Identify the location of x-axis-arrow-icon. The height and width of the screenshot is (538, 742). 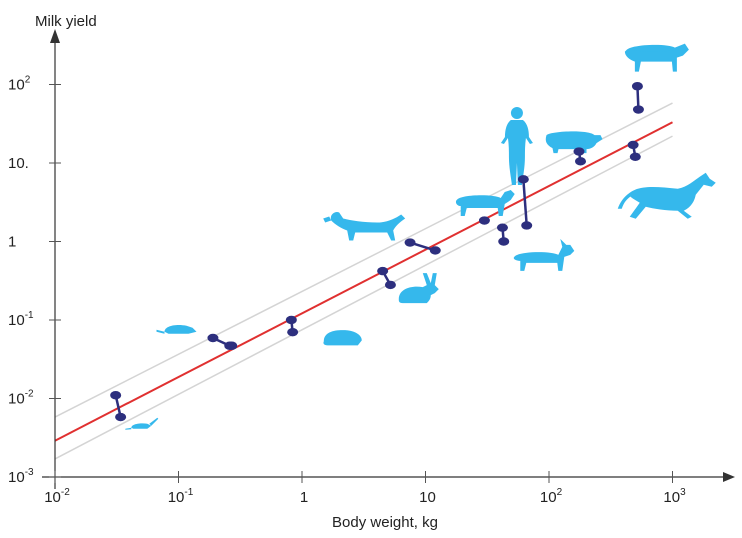
(729, 477).